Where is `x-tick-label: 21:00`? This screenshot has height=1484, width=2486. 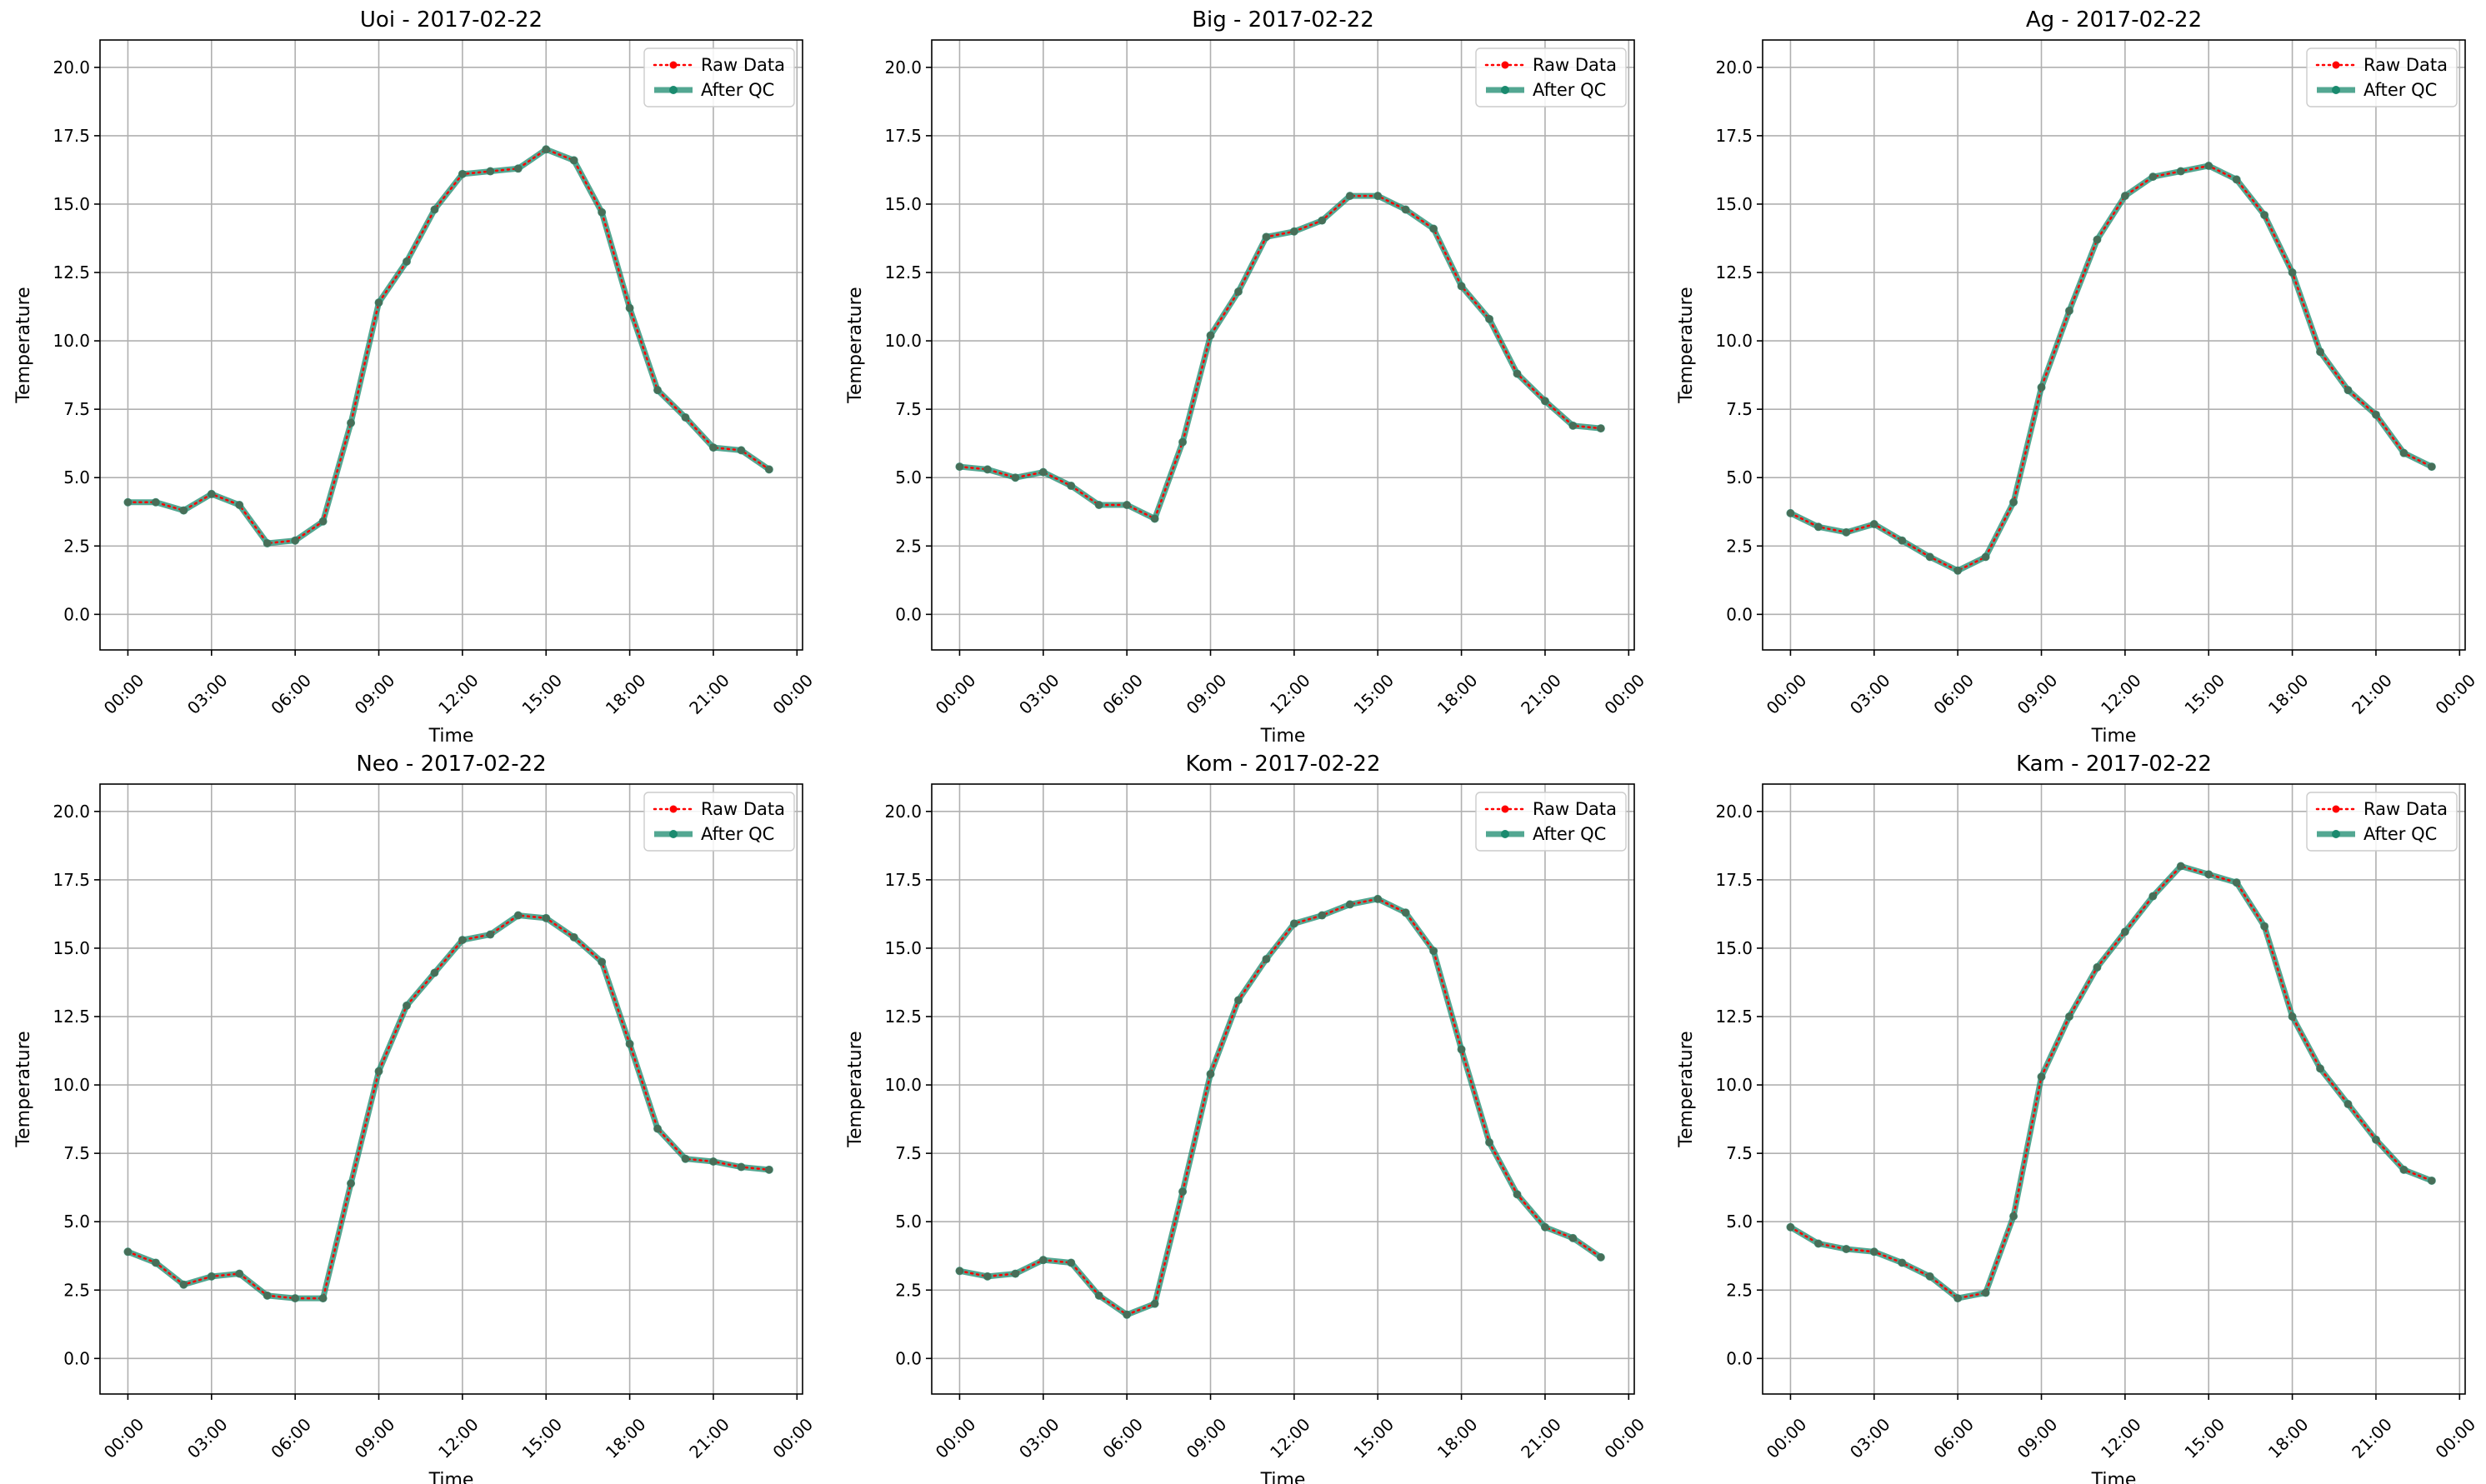
x-tick-label: 21:00 is located at coordinates (1541, 694).